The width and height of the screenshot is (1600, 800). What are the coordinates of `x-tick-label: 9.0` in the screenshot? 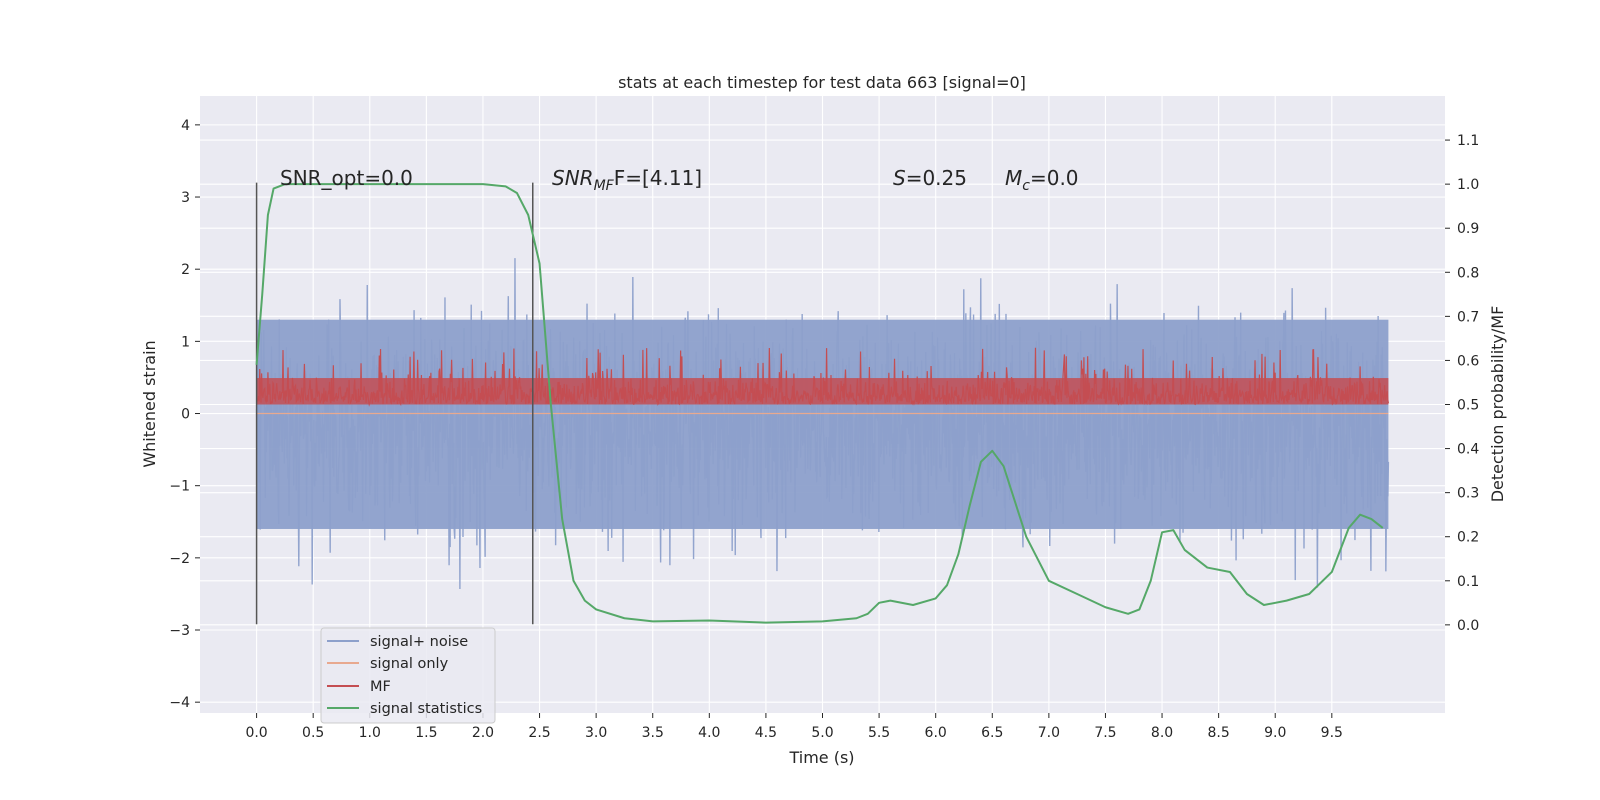 It's located at (1275, 733).